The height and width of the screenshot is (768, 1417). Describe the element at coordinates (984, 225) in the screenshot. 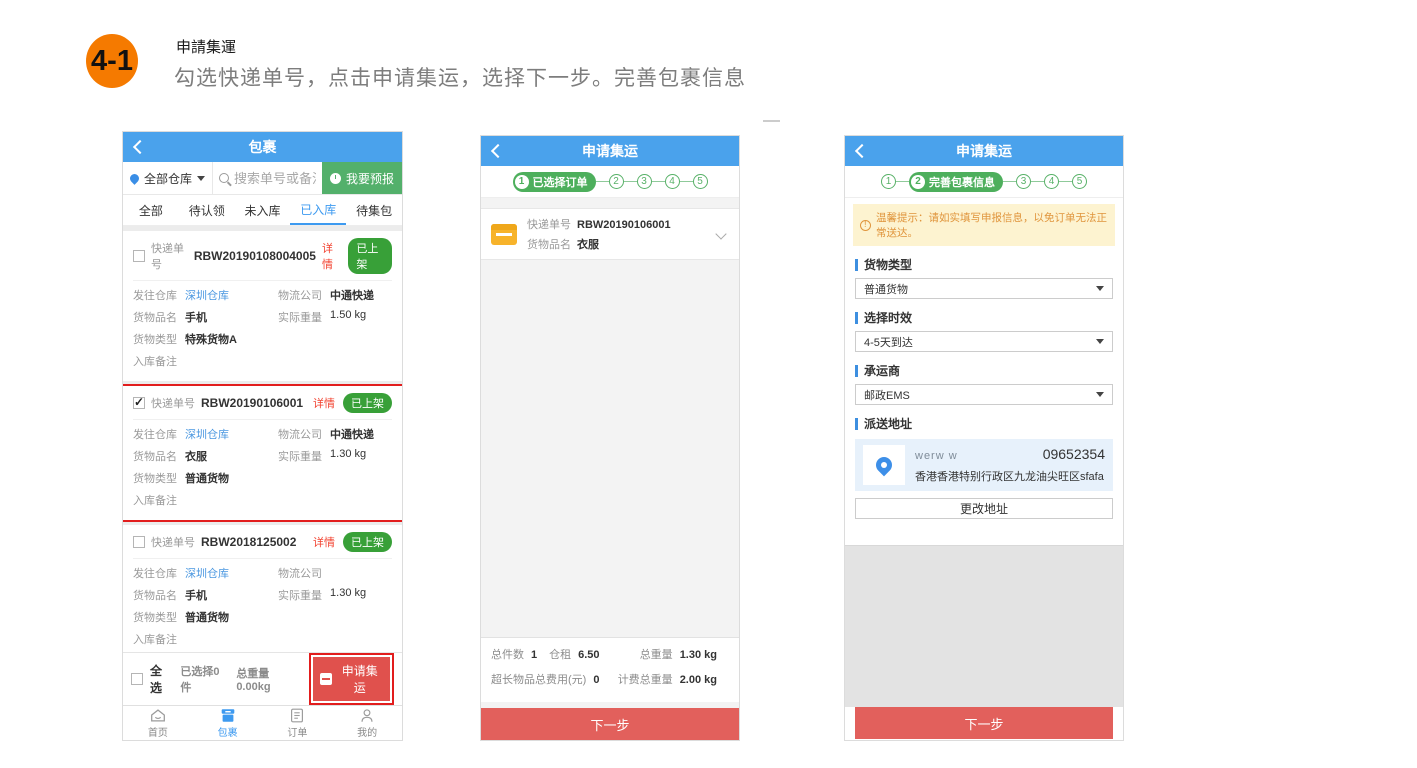

I see `warm-notice: 温馨提示：请如实填写申报信息，以免订单无法正常送达。` at that location.